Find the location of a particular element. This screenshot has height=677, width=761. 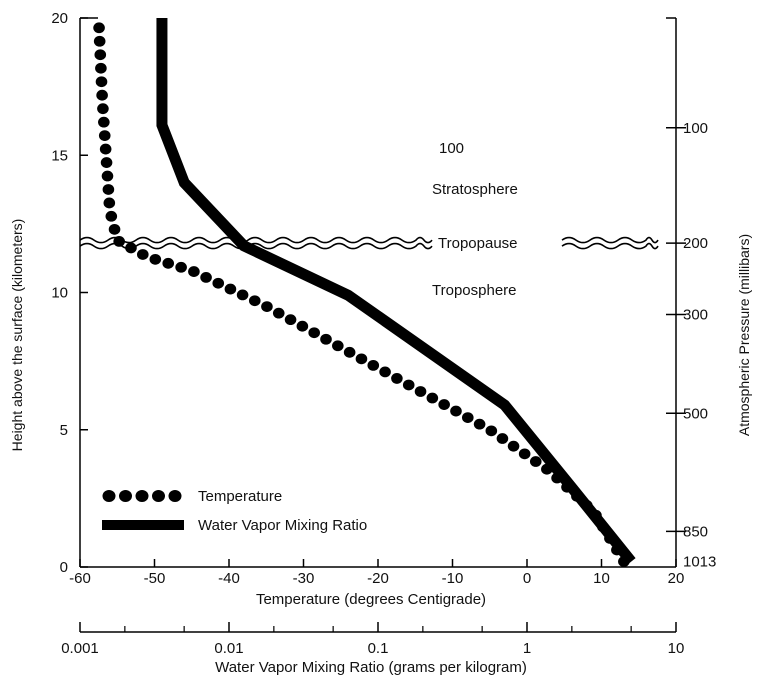

left-axis-tick-label: 0 is located at coordinates (64, 567).